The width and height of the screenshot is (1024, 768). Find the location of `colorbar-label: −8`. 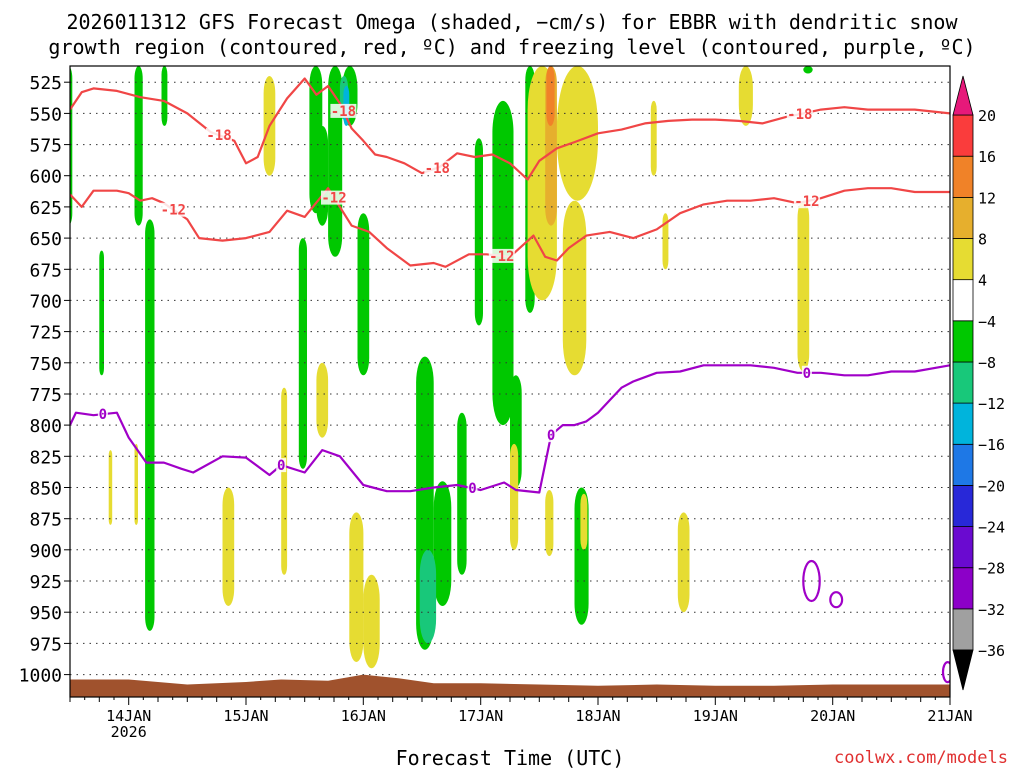

colorbar-label: −8 is located at coordinates (987, 363).